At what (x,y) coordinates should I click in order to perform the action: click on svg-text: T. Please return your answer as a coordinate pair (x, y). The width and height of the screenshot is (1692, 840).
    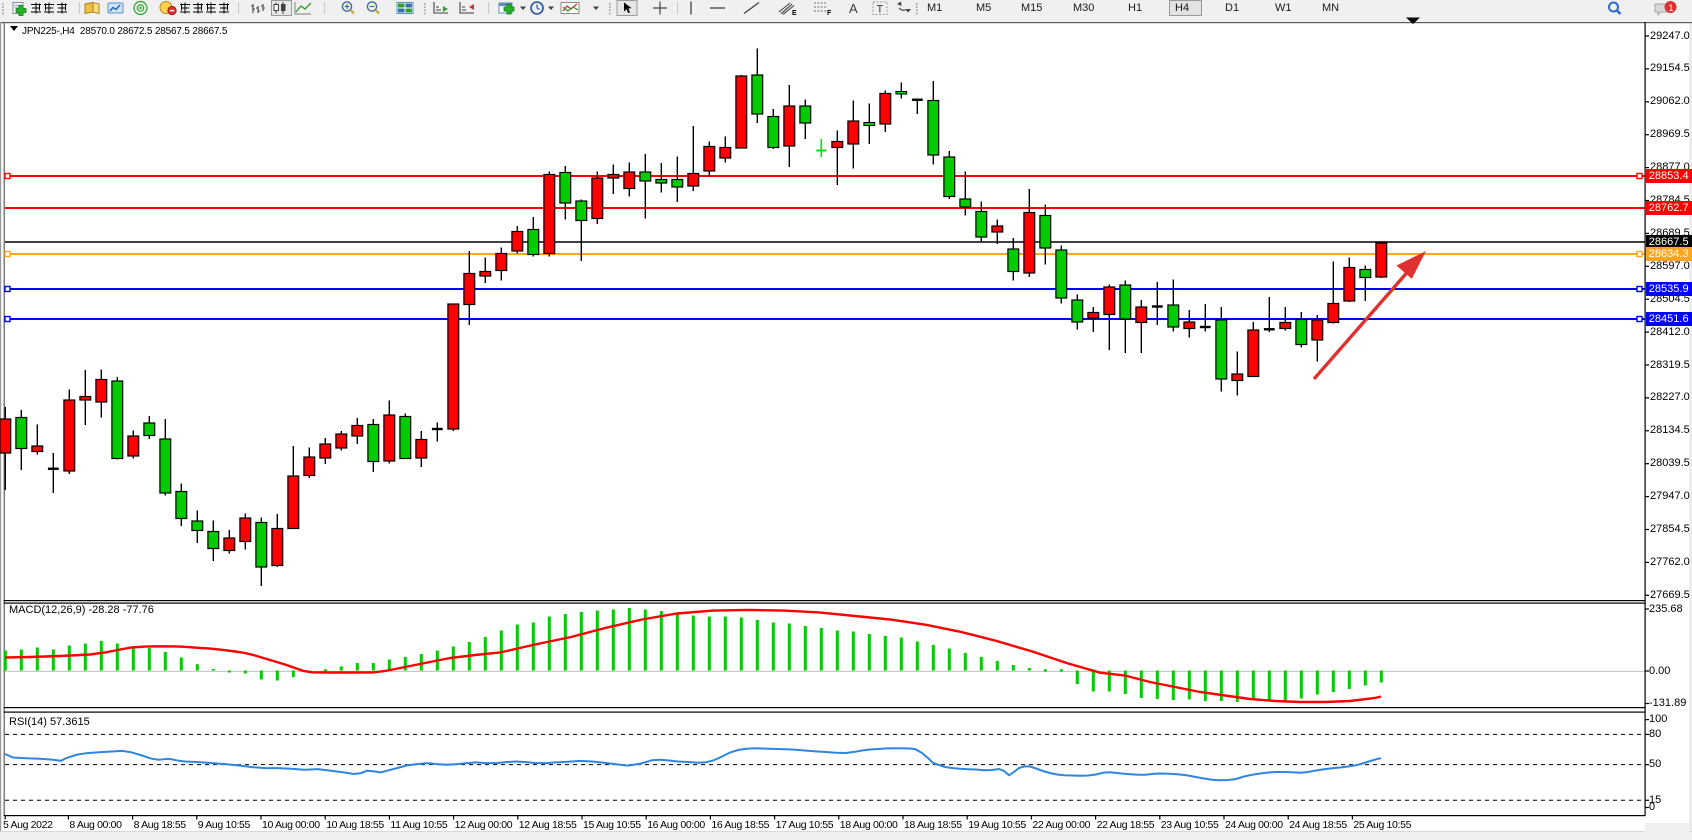
    Looking at the image, I should click on (880, 10).